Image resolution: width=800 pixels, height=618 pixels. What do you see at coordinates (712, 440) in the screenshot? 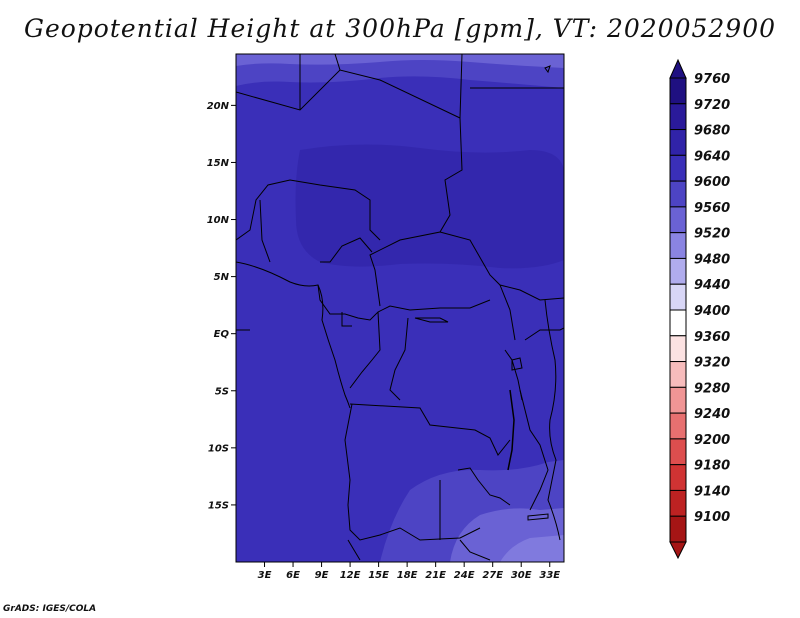
I see `colorbar-label: 9200` at bounding box center [712, 440].